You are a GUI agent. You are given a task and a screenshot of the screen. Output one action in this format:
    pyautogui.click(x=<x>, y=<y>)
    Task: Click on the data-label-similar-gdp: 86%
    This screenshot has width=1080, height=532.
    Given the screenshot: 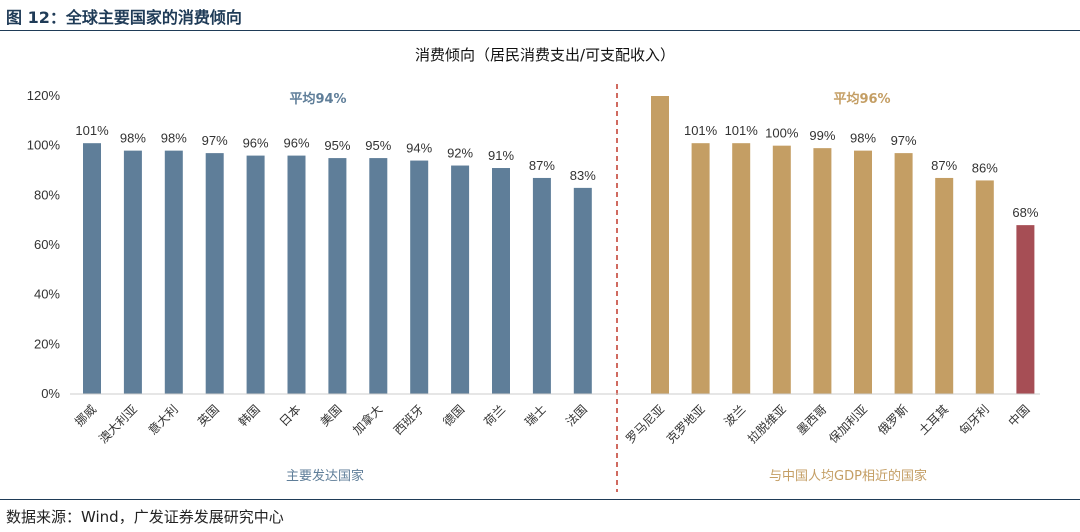 What is the action you would take?
    pyautogui.click(x=985, y=167)
    